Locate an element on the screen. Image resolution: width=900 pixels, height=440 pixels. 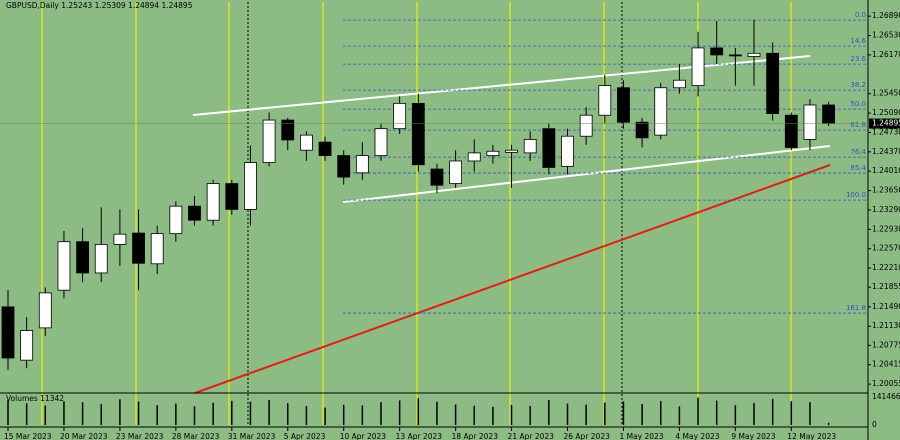
fib-label: 38.2 is located at coordinates (858, 85).